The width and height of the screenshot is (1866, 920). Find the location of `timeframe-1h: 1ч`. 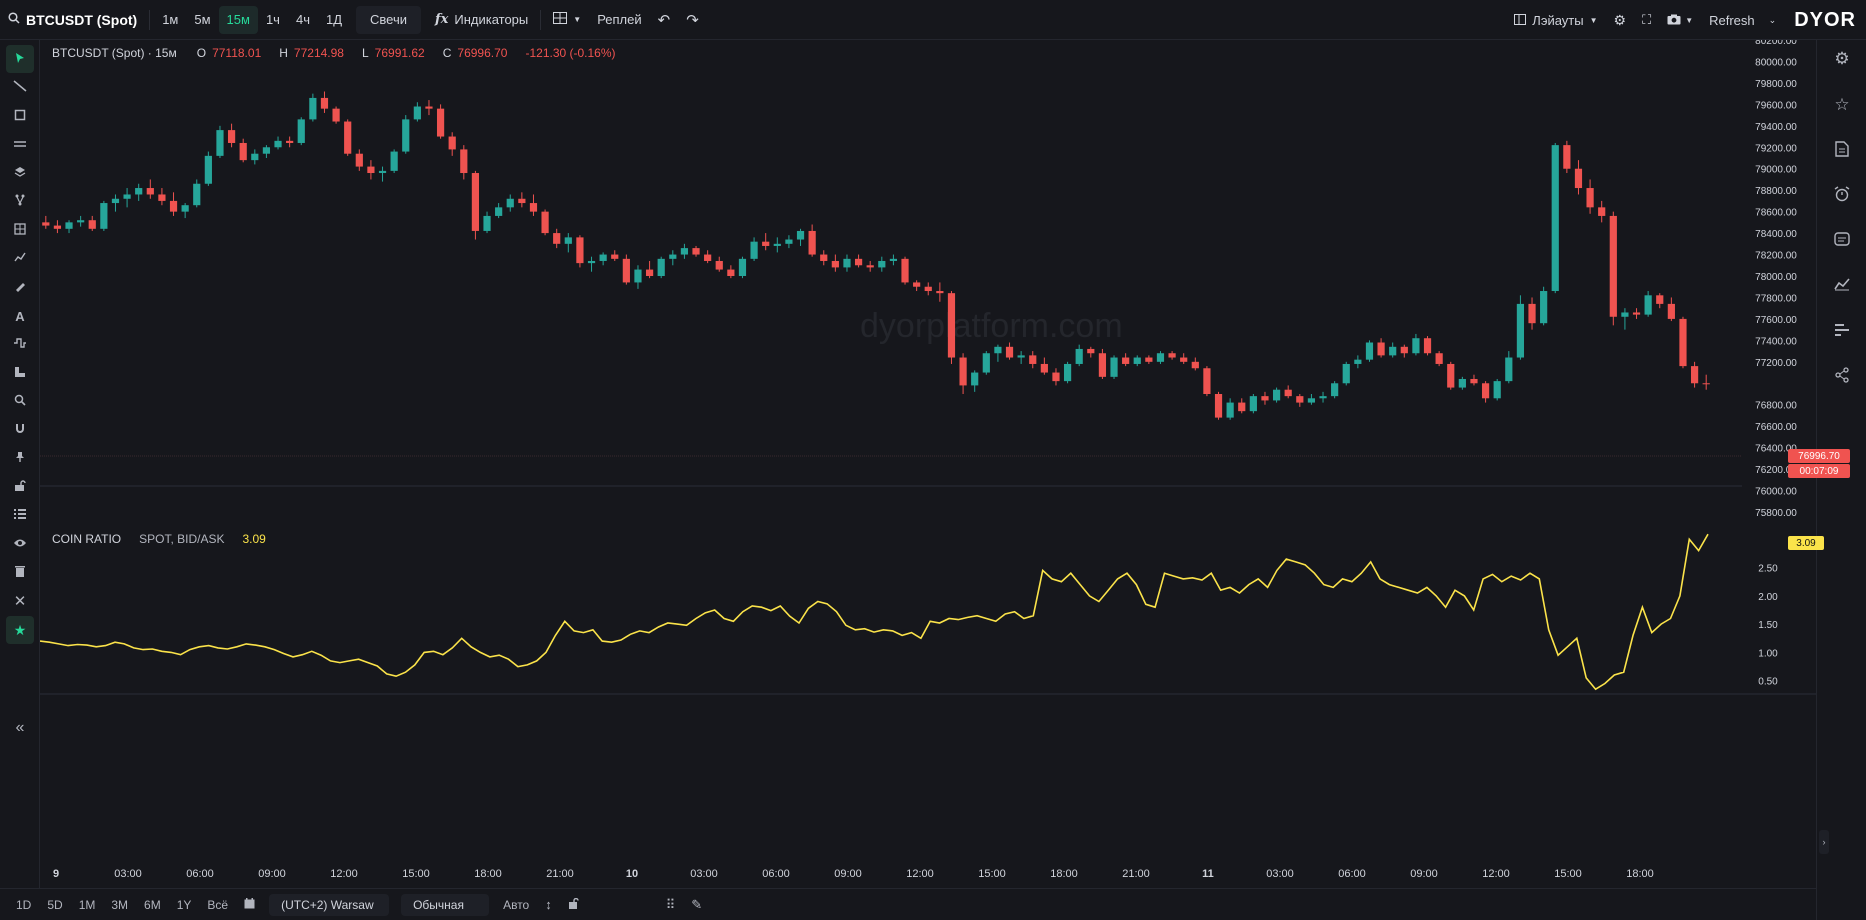

timeframe-1h: 1ч is located at coordinates (272, 19).